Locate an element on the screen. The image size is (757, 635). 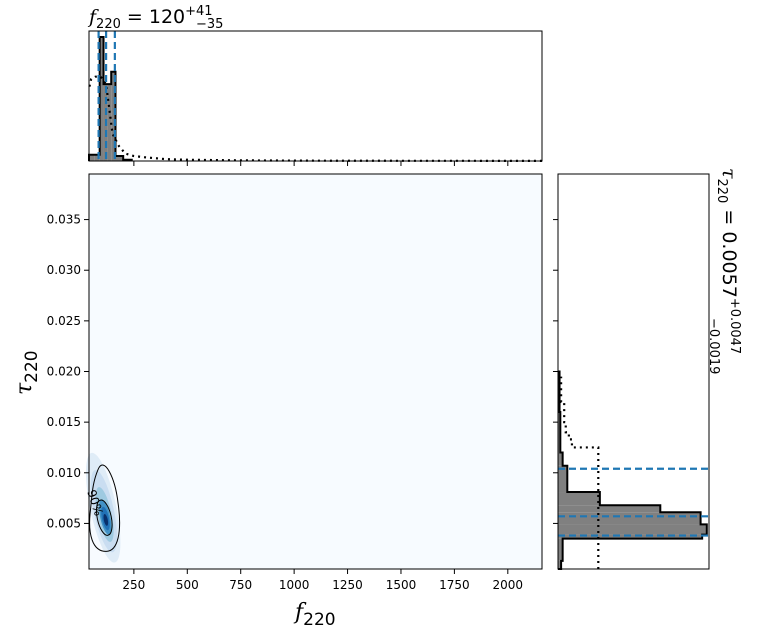
right-title-value: = 0.0057 is located at coordinates (729, 250).